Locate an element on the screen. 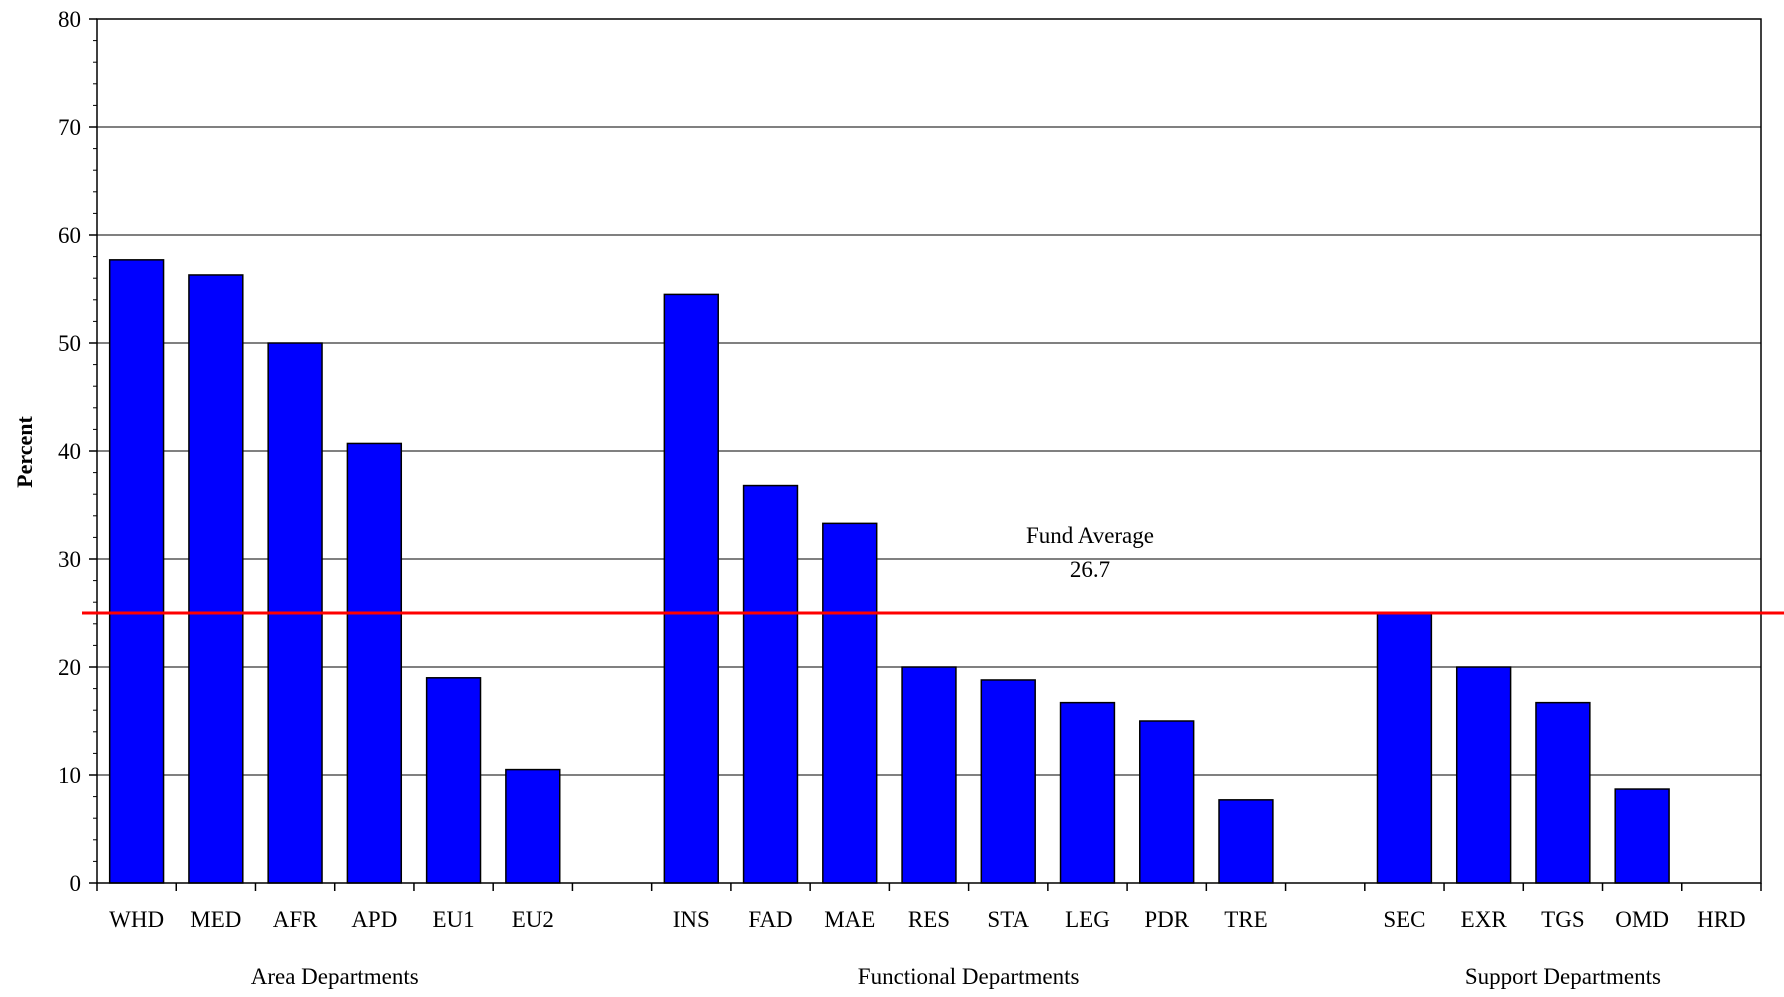 This screenshot has height=997, width=1784. x-tick-label-eu1: EU1 is located at coordinates (453, 919).